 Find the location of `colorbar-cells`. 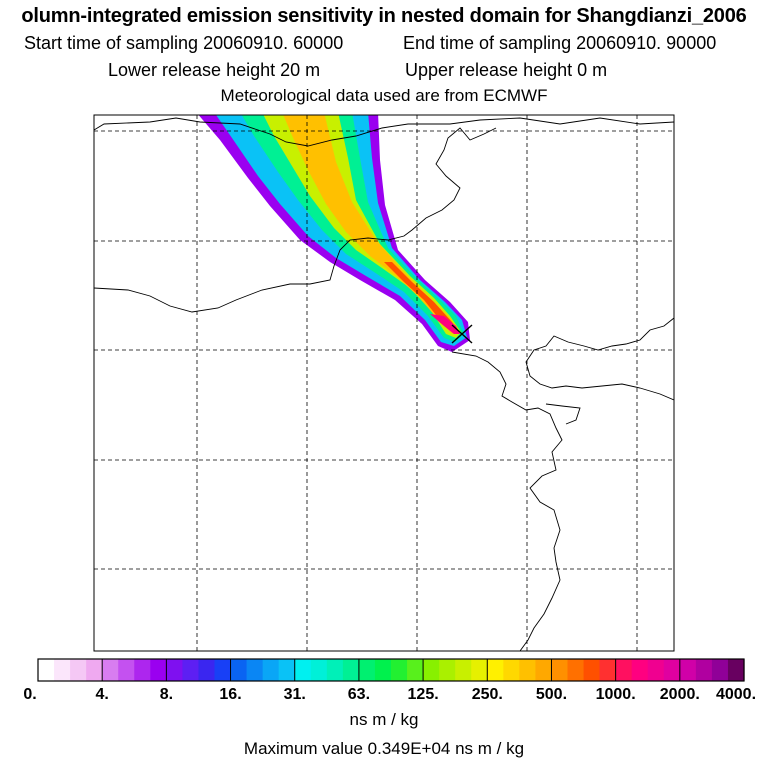

colorbar-cells is located at coordinates (391, 670).